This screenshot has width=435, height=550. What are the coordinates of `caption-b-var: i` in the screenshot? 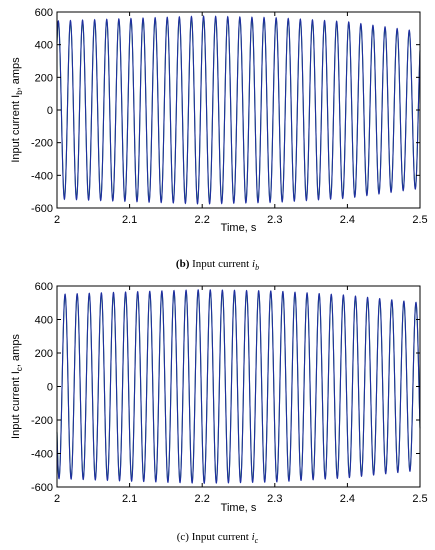 It's located at (254, 264).